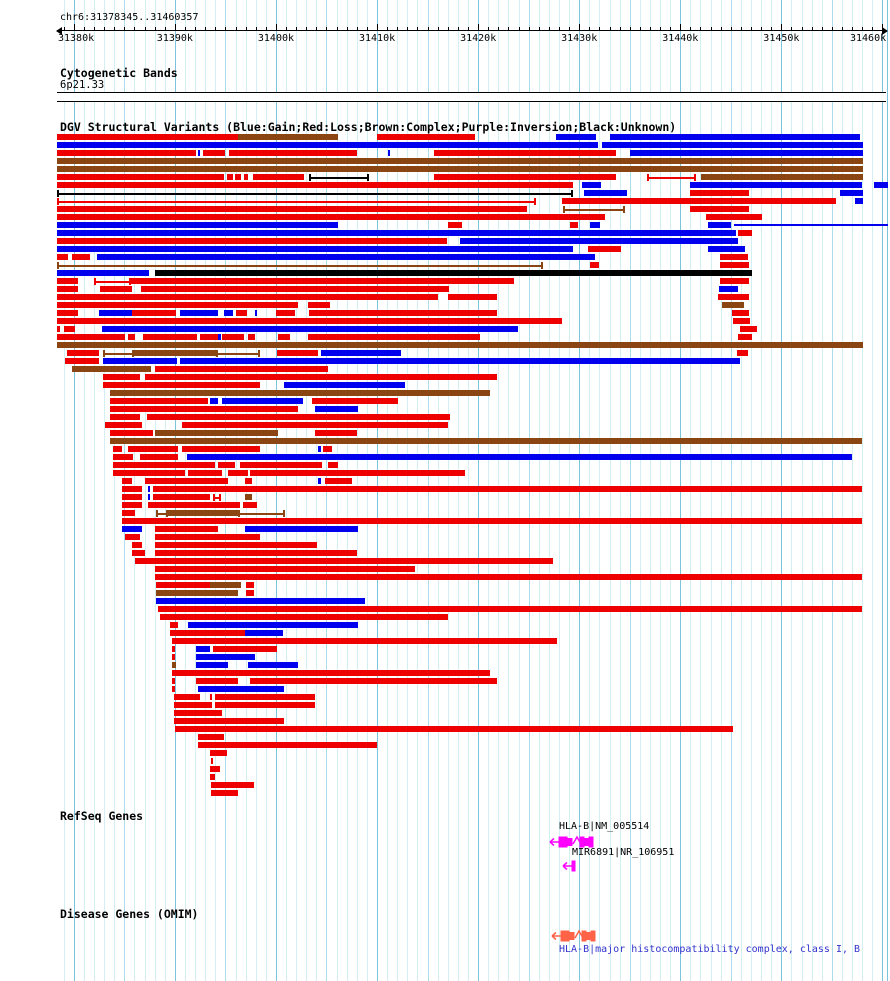 This screenshot has height=981, width=890. I want to click on gene-glyph-mir6891, so click(570, 867).